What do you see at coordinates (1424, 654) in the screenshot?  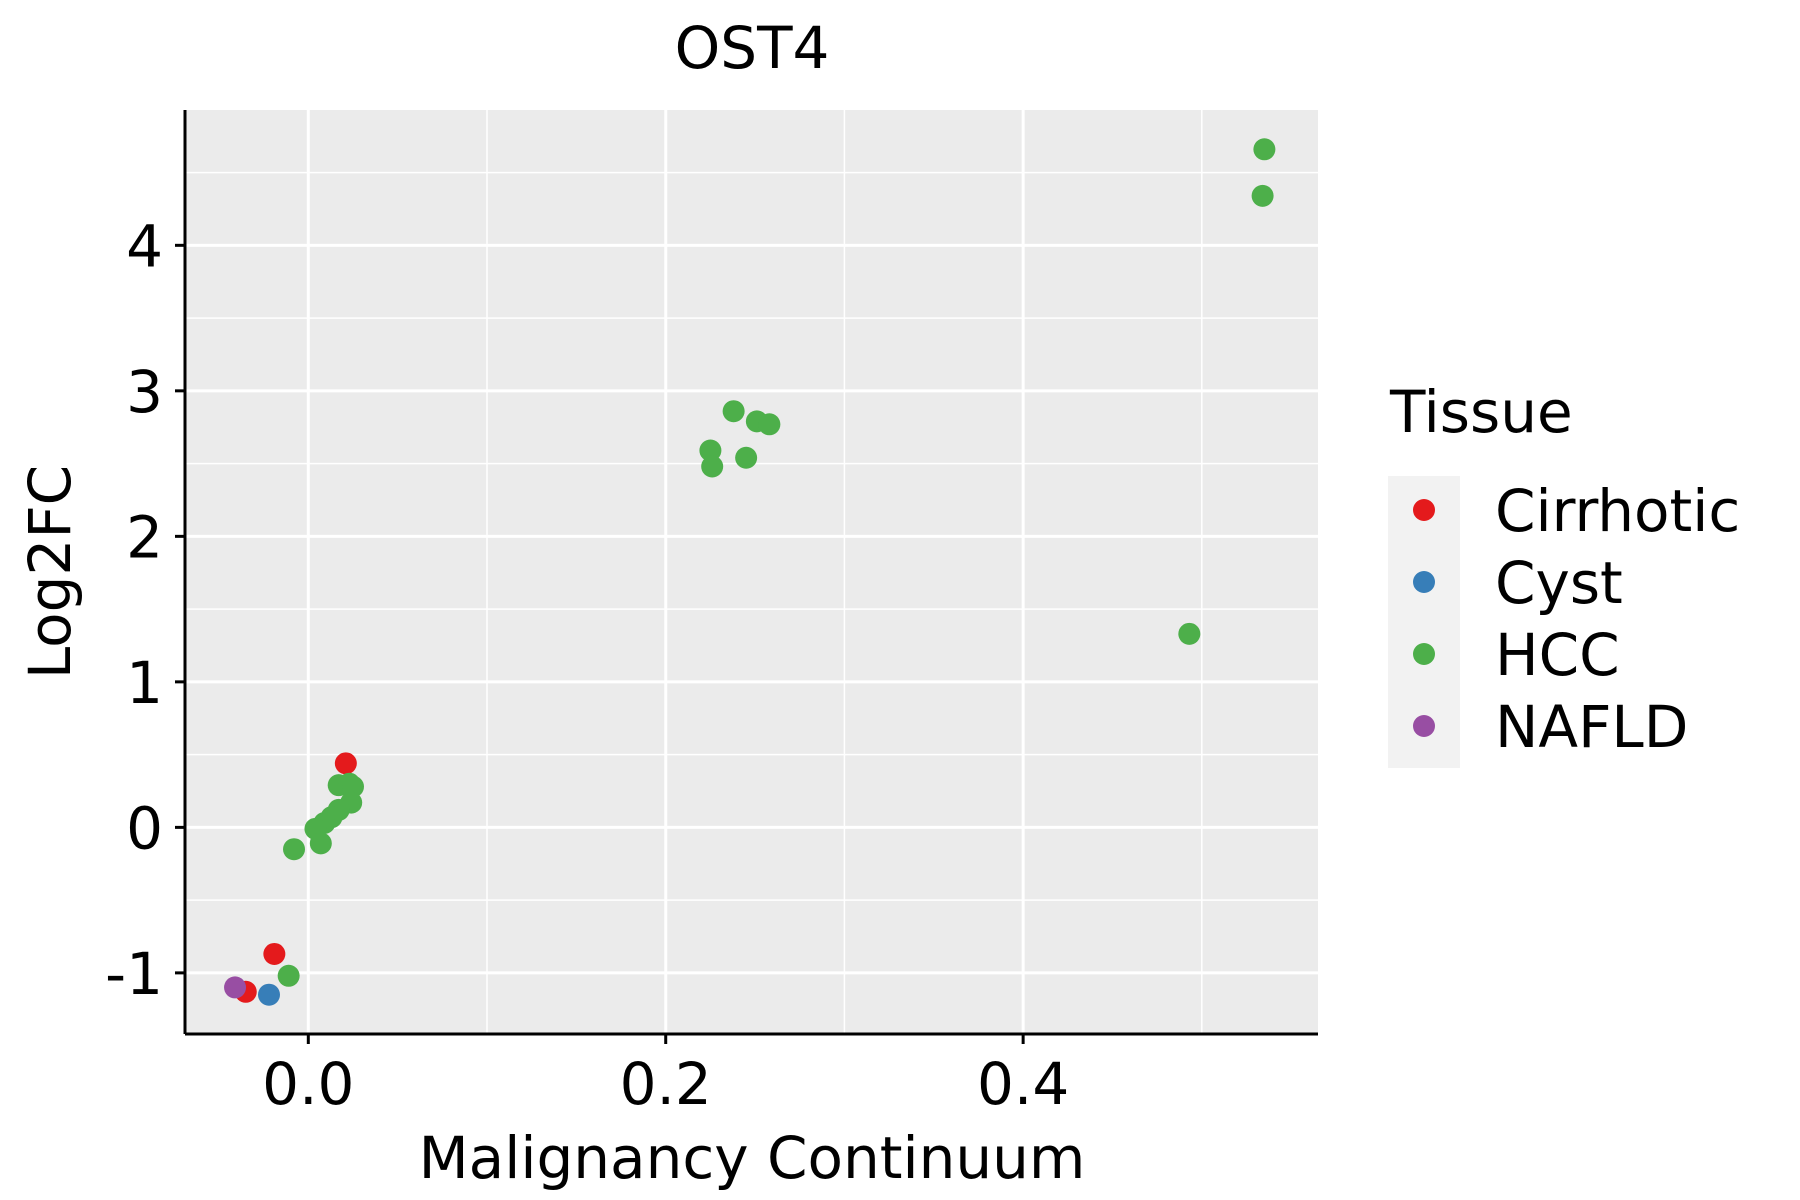 I see `legend-key-hcc` at bounding box center [1424, 654].